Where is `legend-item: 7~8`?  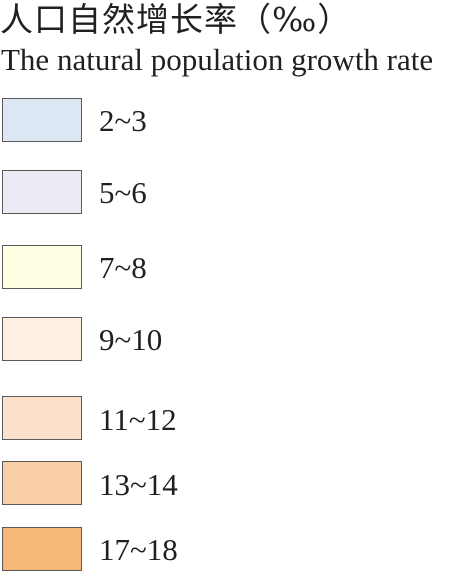
legend-item: 7~8 is located at coordinates (232, 270).